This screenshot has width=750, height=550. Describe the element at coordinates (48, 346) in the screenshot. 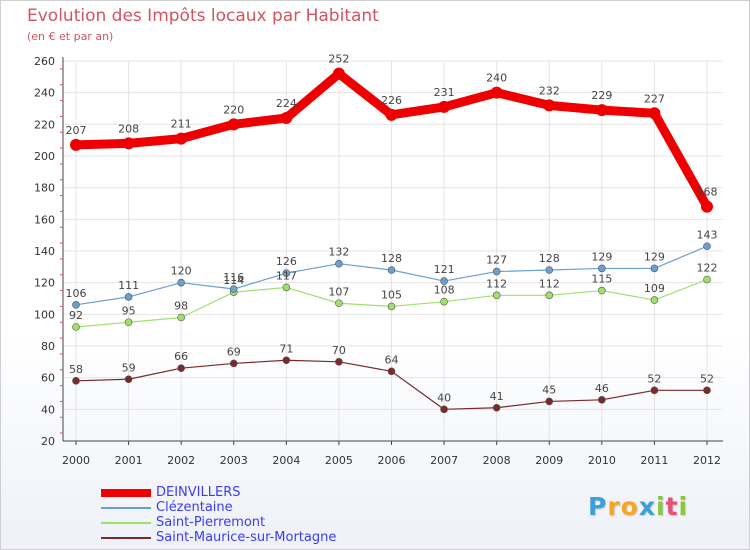

I see `y-tick-label: 80` at that location.